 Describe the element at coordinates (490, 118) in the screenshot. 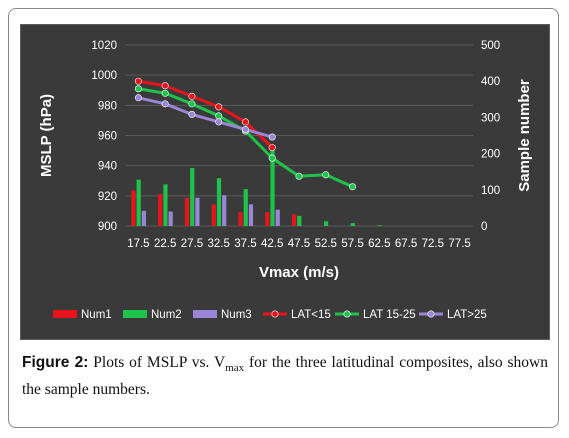

I see `y-right-tick-label: 300` at that location.